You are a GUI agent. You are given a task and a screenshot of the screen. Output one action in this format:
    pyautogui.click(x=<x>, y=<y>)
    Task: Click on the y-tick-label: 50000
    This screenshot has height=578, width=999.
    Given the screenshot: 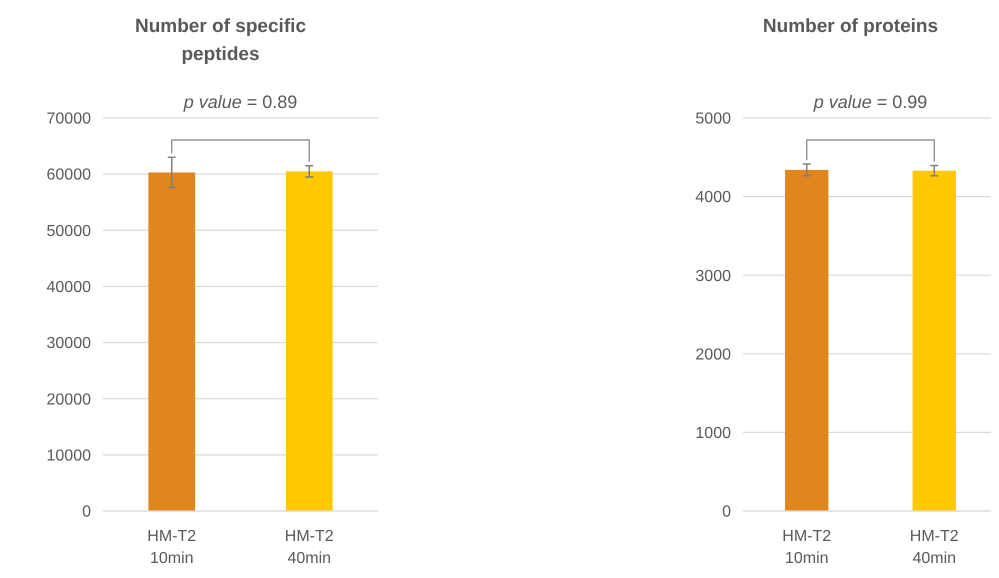 What is the action you would take?
    pyautogui.click(x=69, y=231)
    